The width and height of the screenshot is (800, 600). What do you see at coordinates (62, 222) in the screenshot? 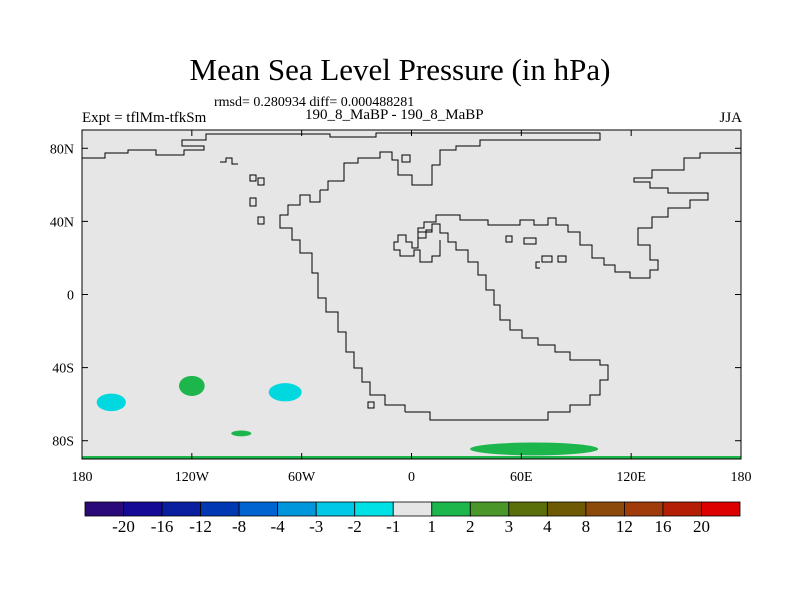
I see `lat-tick-label: 40N` at bounding box center [62, 222].